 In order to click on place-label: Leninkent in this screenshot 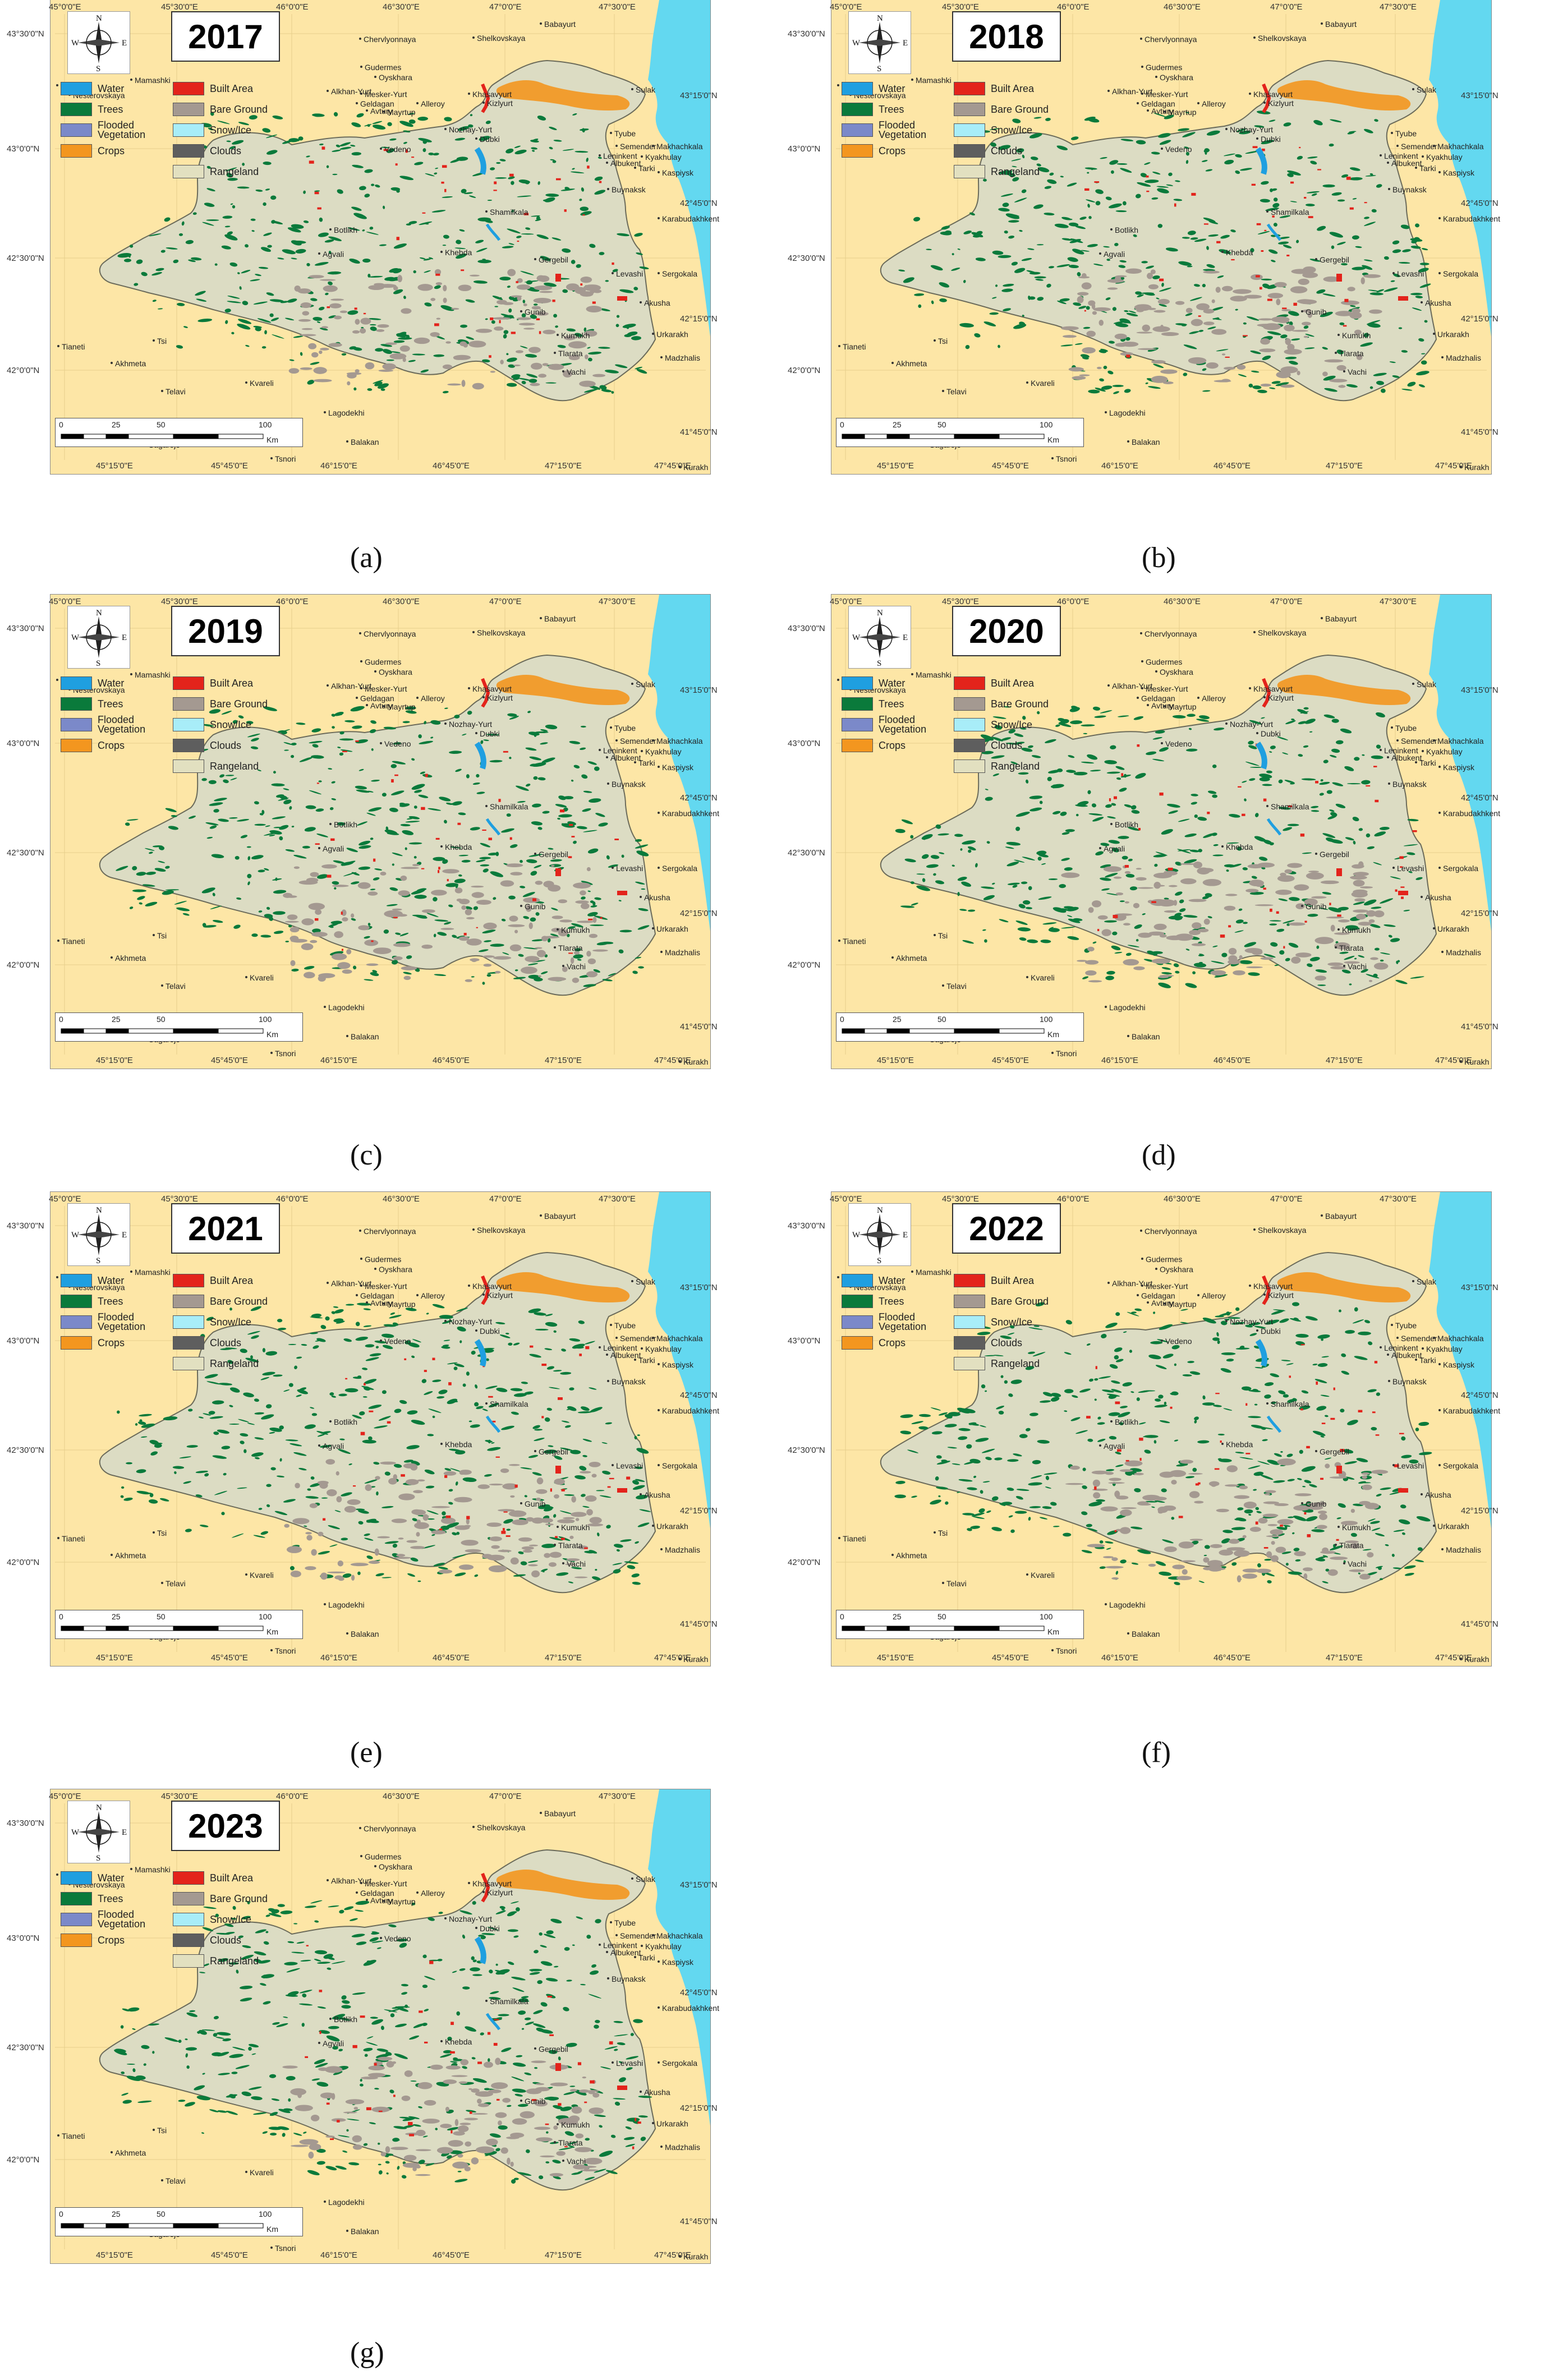, I will do `click(620, 156)`.